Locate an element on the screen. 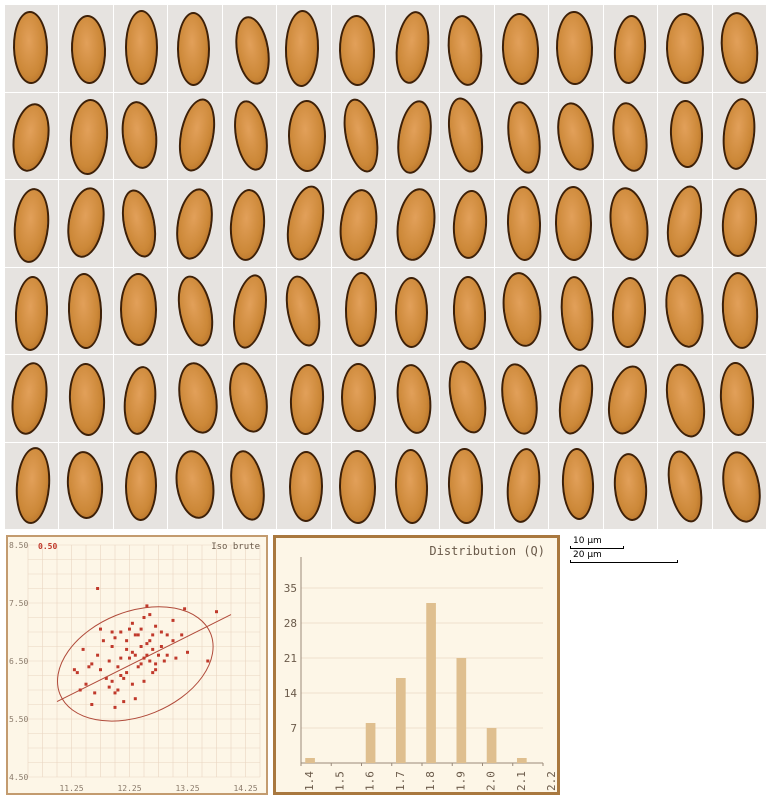  y-tick-label: 8.50 is located at coordinates (18, 545).